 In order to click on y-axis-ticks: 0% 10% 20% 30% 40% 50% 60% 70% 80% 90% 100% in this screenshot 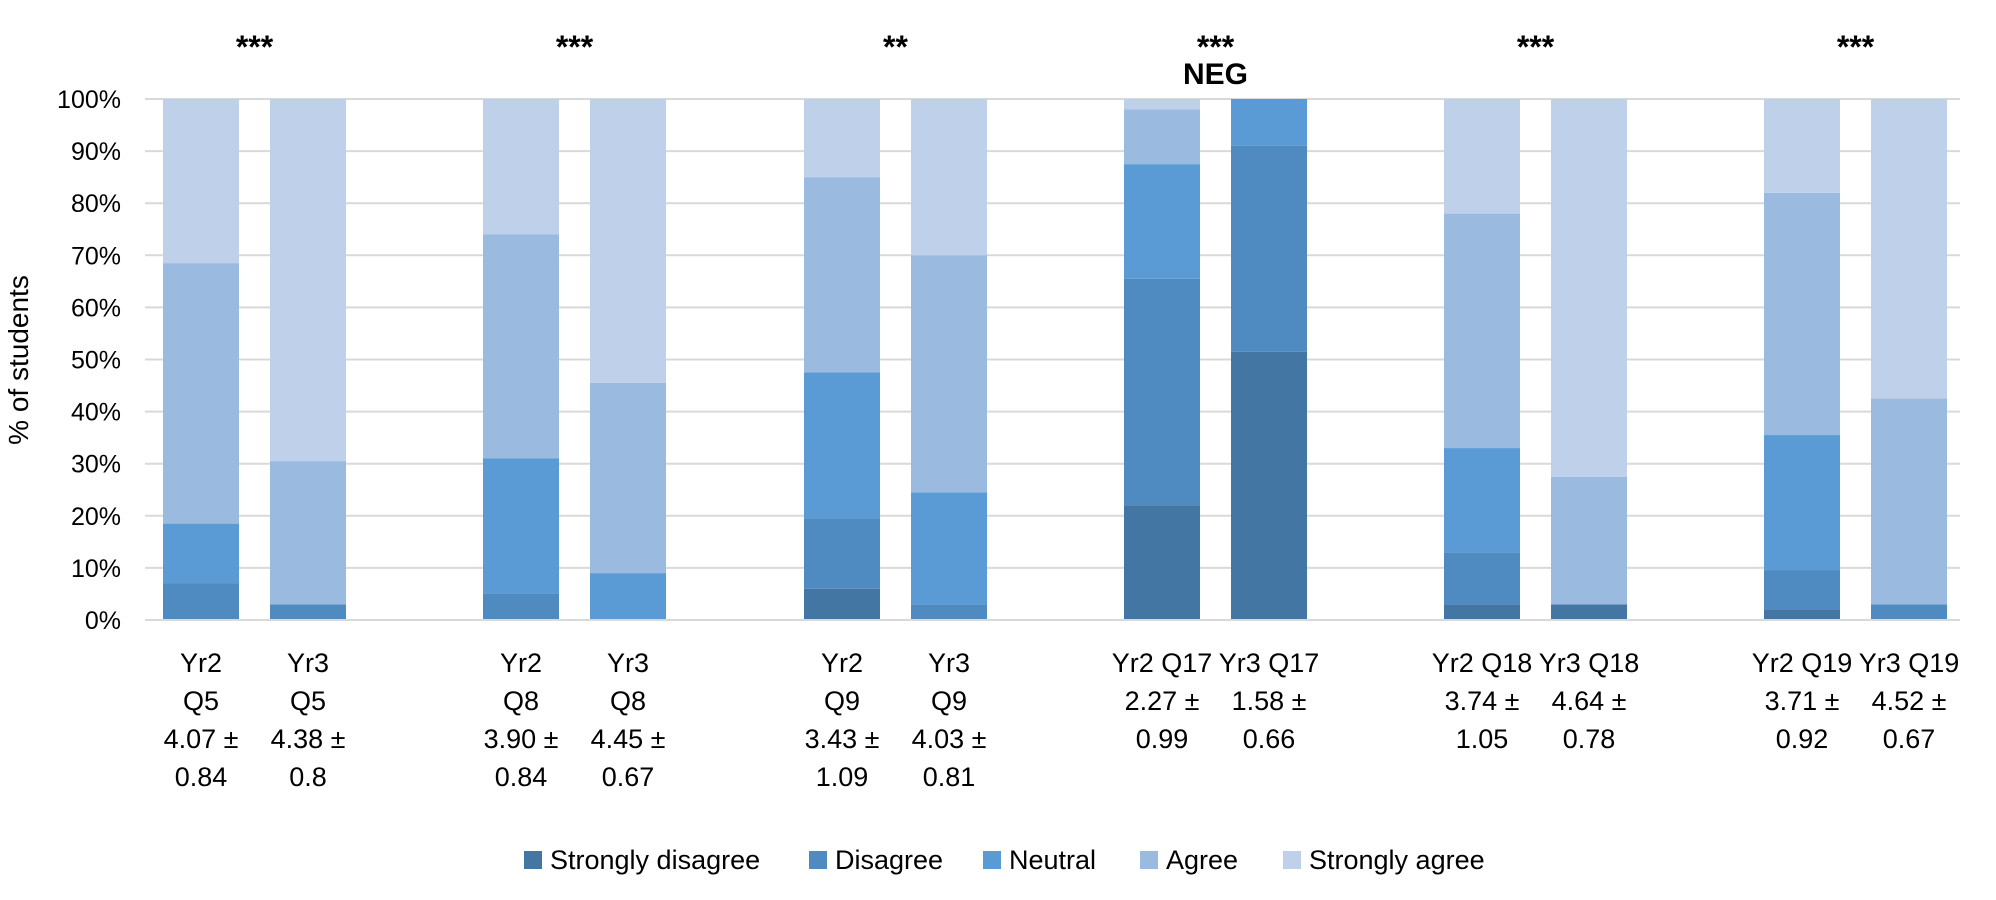, I will do `click(89, 360)`.